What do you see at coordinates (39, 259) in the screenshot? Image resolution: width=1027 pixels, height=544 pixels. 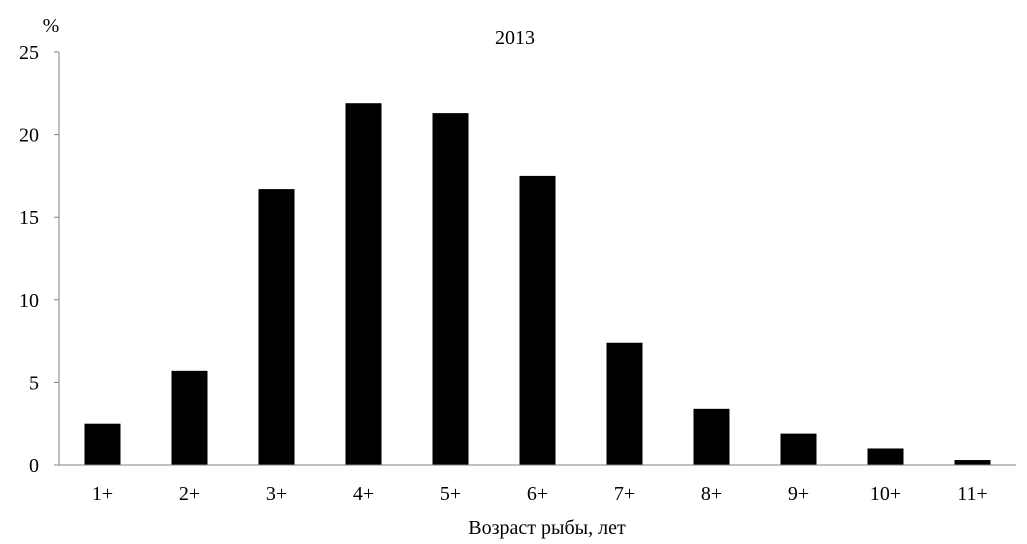 I see `y-axis: 0 5 10 15 20 25` at bounding box center [39, 259].